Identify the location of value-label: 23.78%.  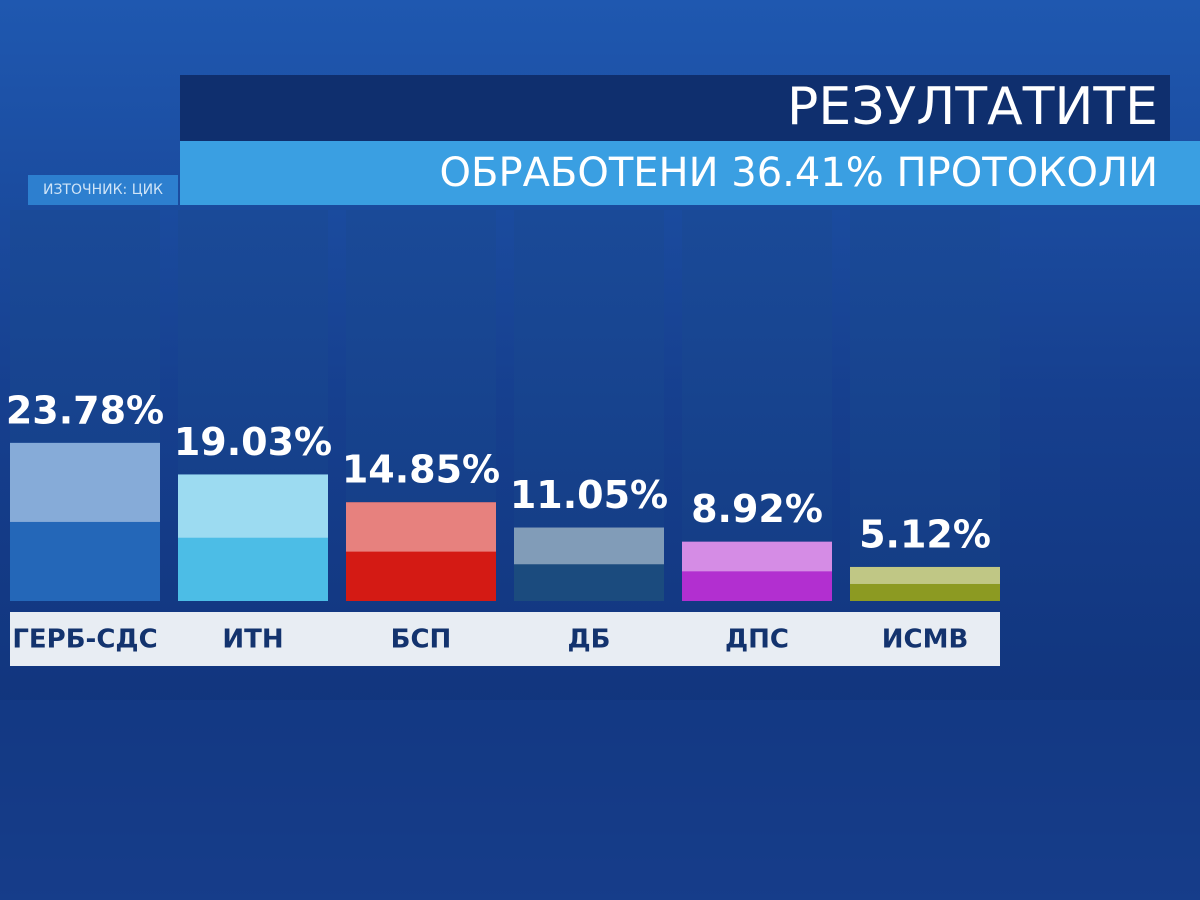
(85, 410).